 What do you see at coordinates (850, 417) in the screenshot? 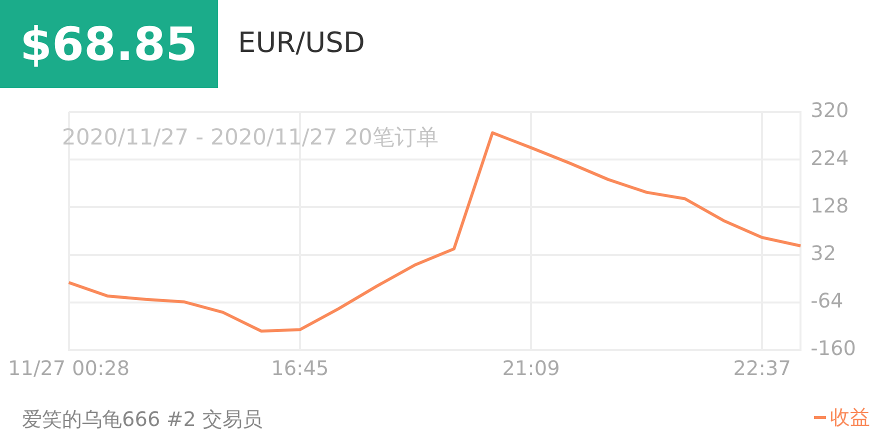
I see `legend-label: 收益` at bounding box center [850, 417].